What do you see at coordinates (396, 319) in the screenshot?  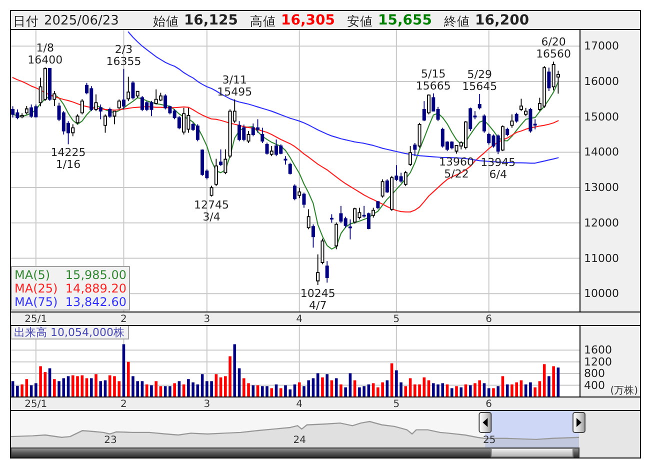 I see `x-tick-label: 5` at bounding box center [396, 319].